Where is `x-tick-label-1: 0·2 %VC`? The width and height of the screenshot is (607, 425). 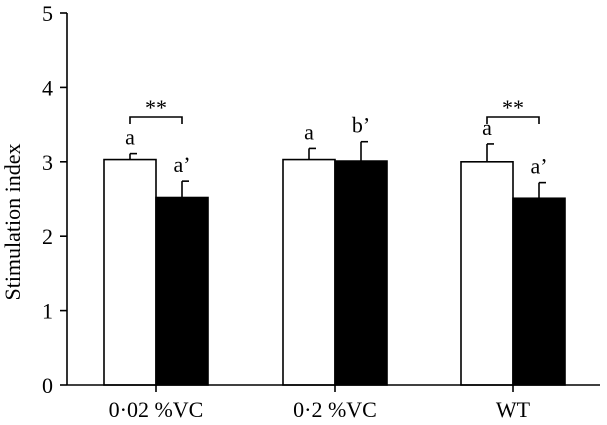
x-tick-label-1: 0·2 %VC is located at coordinates (335, 409).